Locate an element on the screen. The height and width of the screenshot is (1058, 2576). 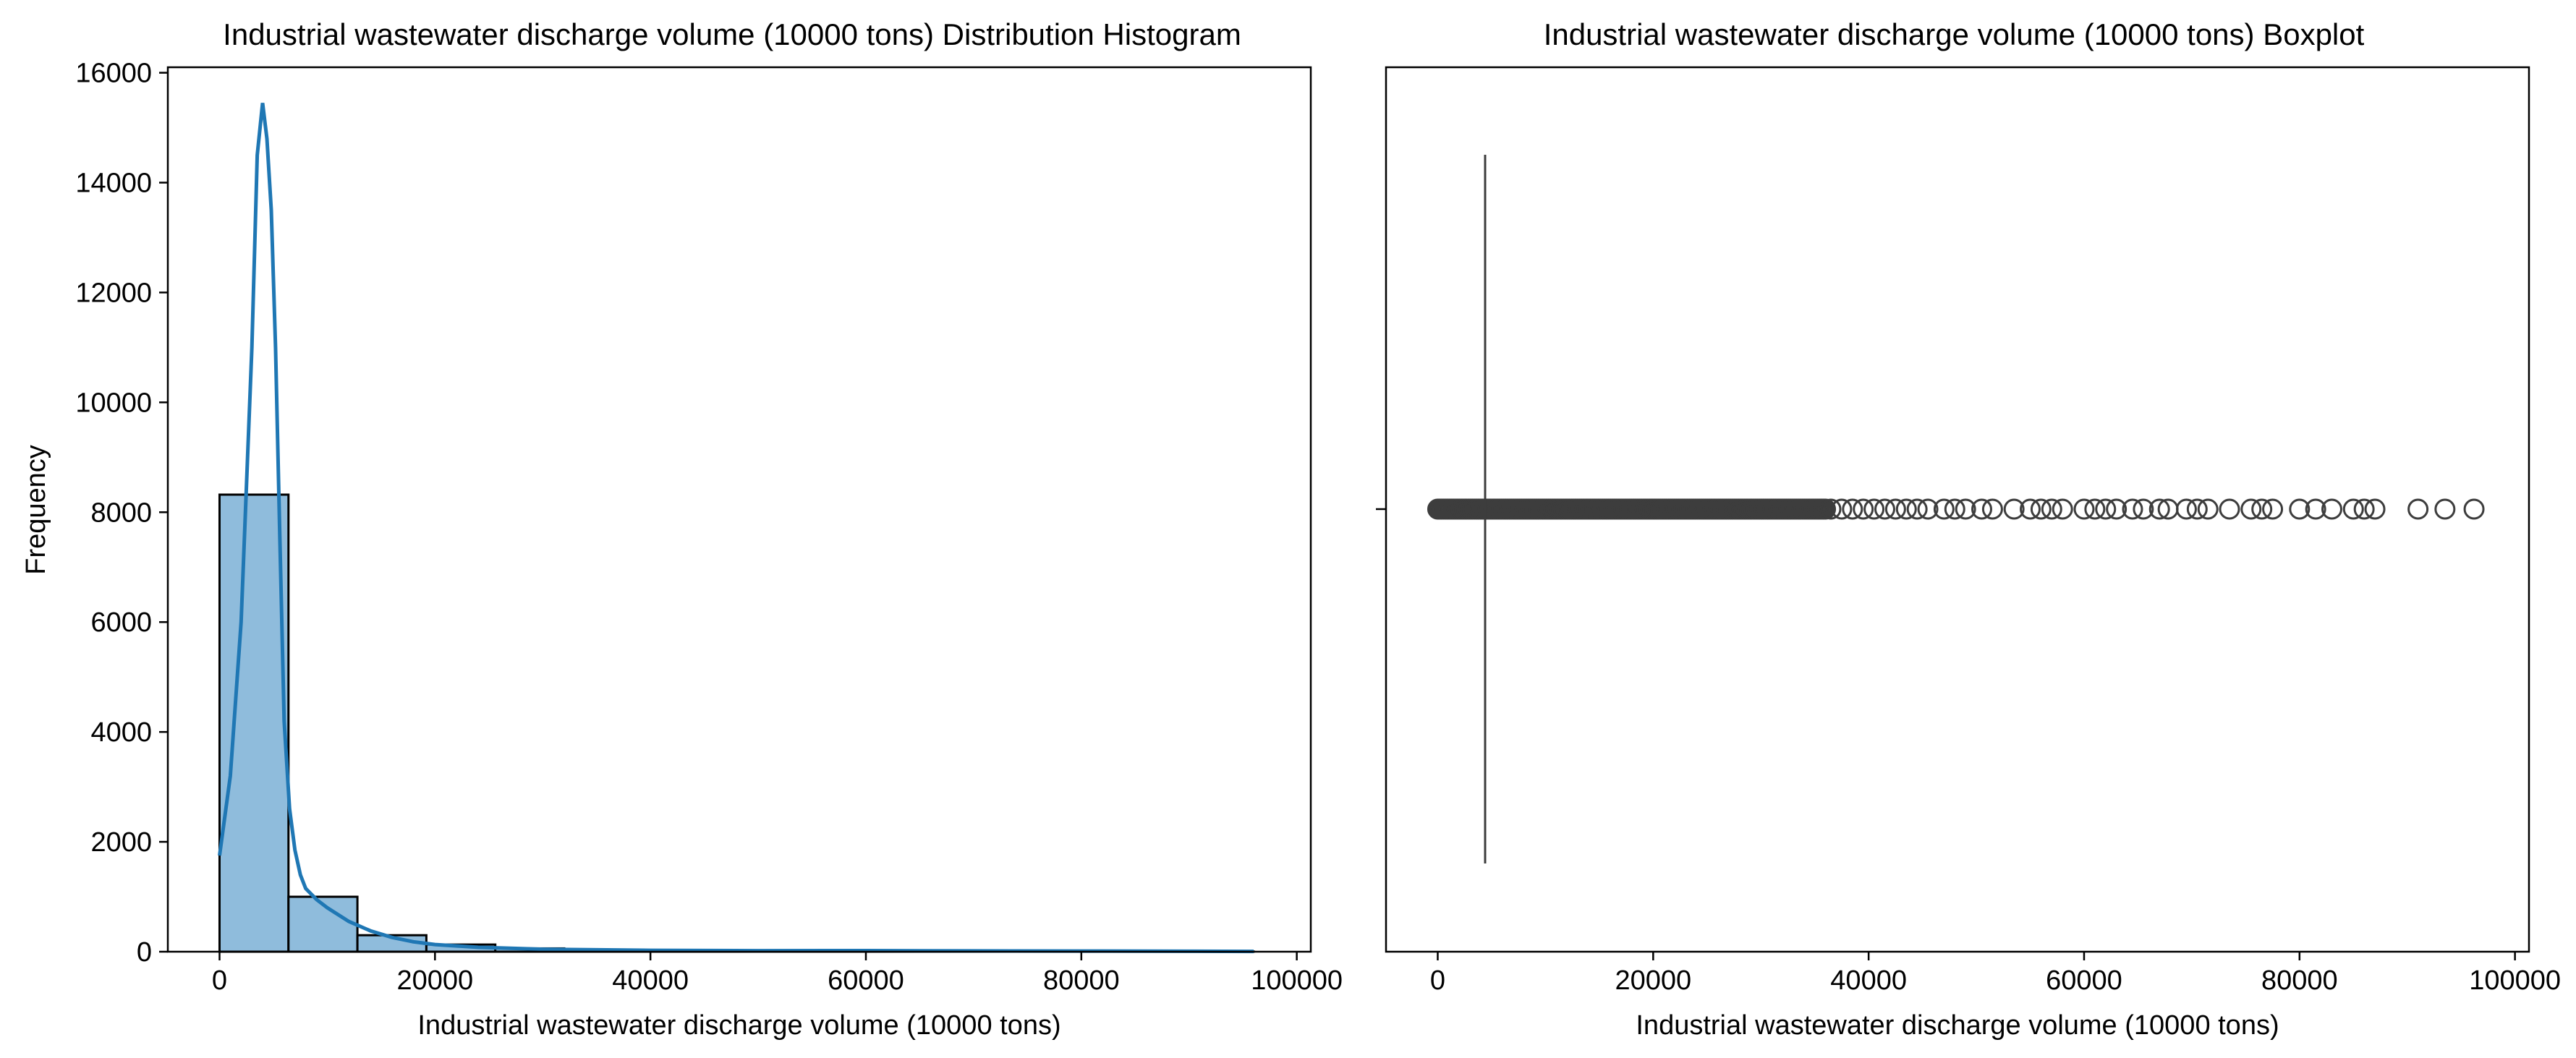
histogram-x-tick-label: 20000 is located at coordinates (434, 980).